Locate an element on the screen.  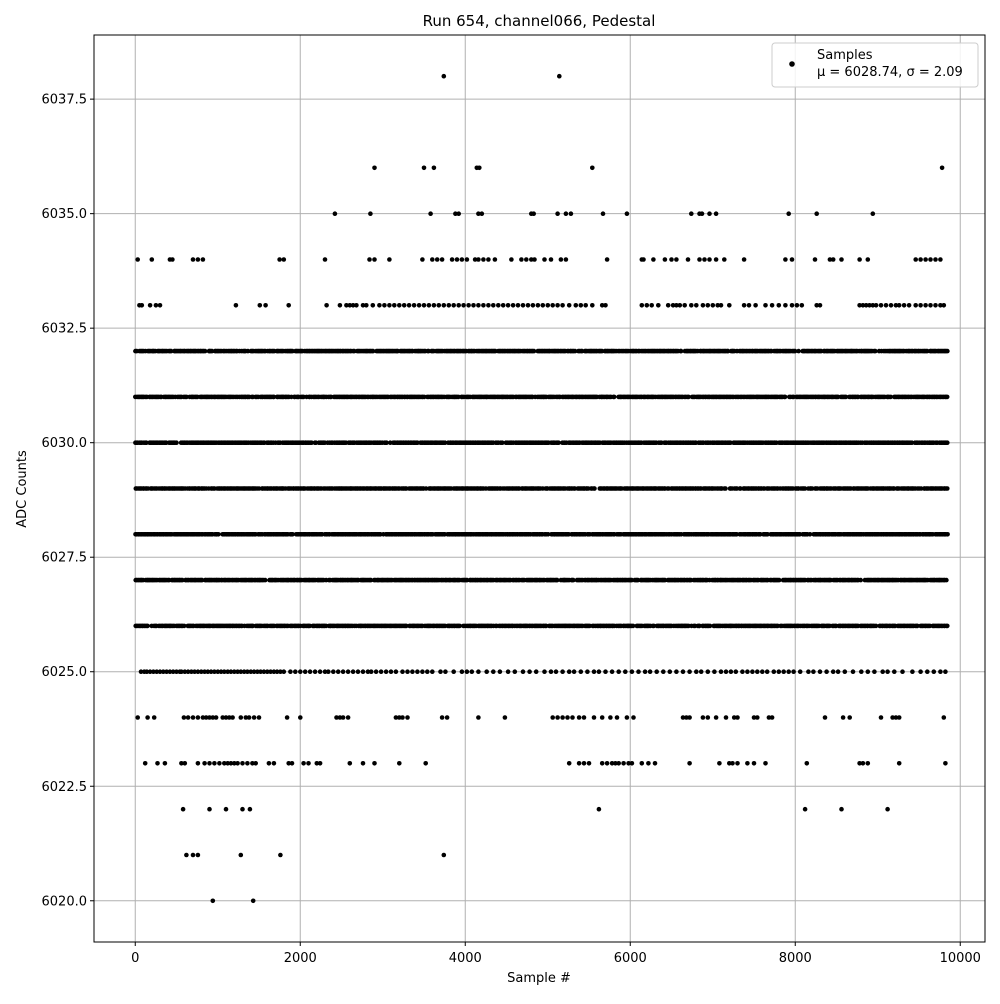
legend-marker is located at coordinates (792, 64).